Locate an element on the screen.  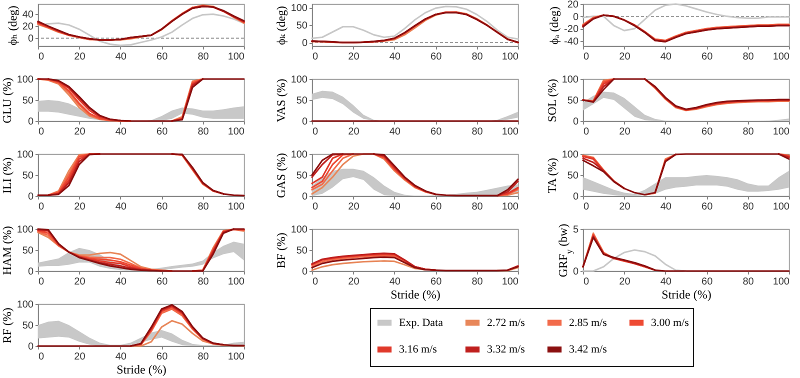
y-axis-title: ϕₕ (deg) is located at coordinates (12, 26).